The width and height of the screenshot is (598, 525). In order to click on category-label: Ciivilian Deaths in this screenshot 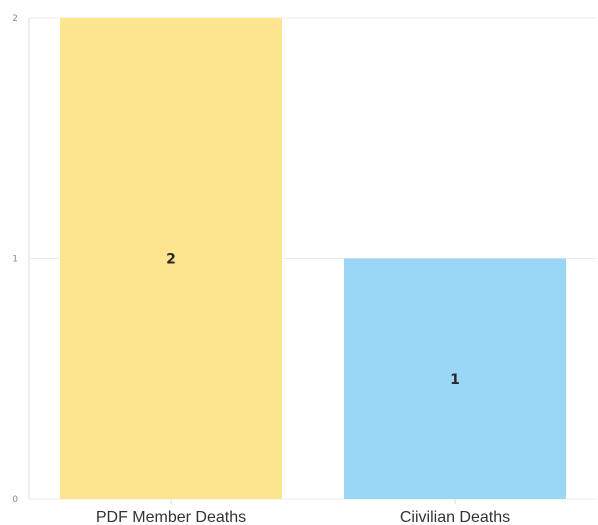, I will do `click(455, 517)`.